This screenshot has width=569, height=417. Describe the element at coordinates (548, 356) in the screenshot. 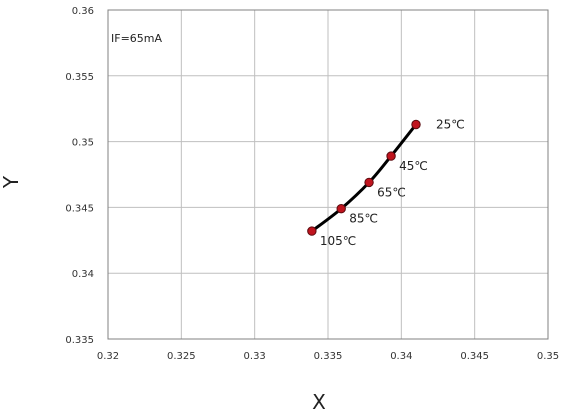

I see `x-tick-label: 0.35` at that location.